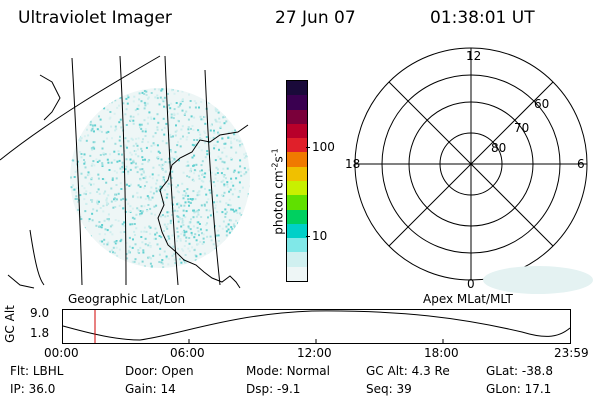 The width and height of the screenshot is (600, 400). I want to click on coastline-west, so click(50, 97).